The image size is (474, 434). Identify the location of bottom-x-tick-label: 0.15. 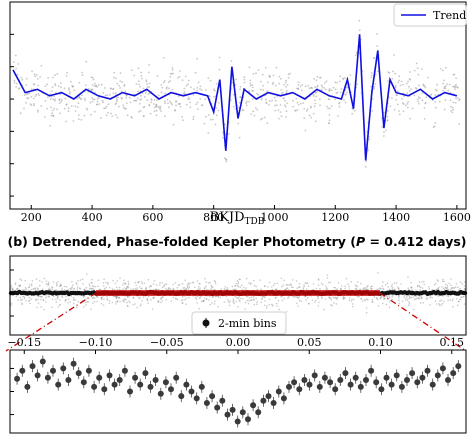
(452, 342).